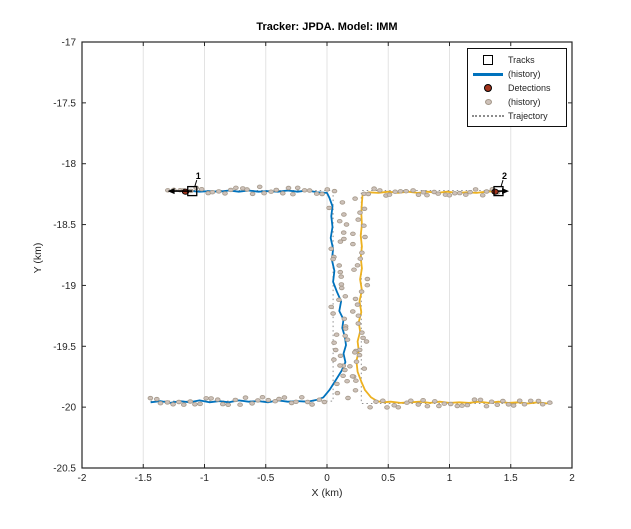  Describe the element at coordinates (488, 116) in the screenshot. I see `trajectory-line-icon` at that location.